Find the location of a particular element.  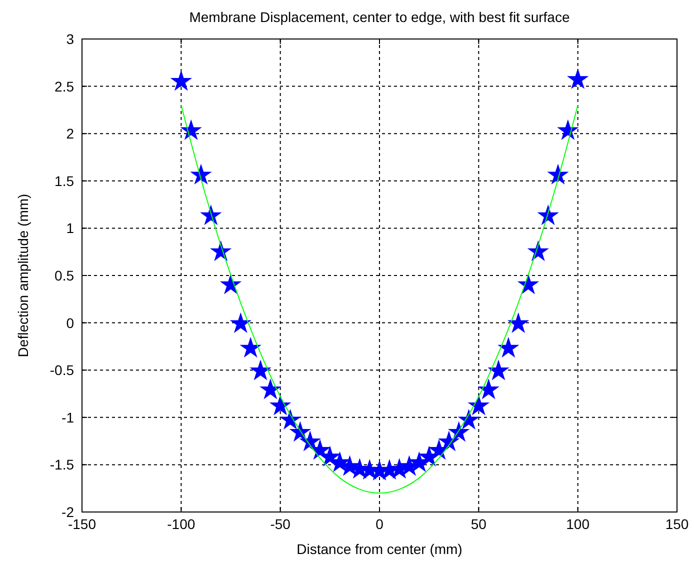

y-tick-label: -1 is located at coordinates (68, 417).